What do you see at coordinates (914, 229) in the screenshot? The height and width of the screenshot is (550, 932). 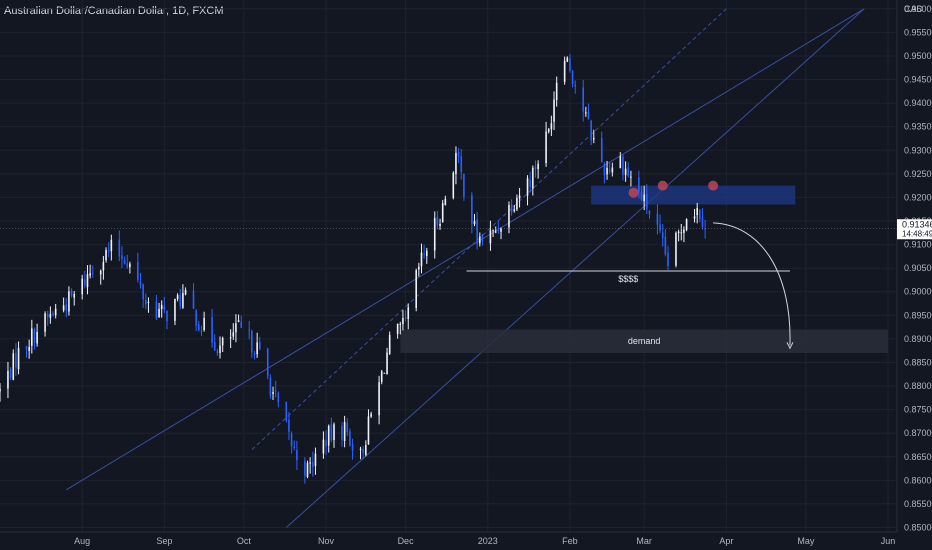 I see `current-price-tag` at bounding box center [914, 229].